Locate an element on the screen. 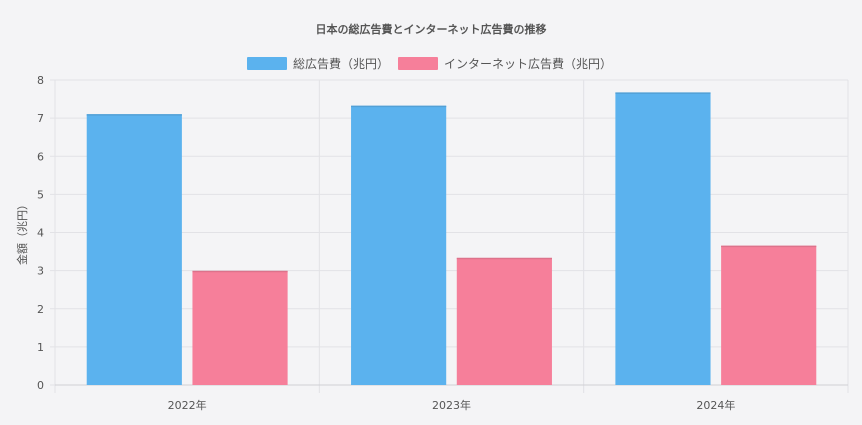 Image resolution: width=862 pixels, height=425 pixels. legend-label-total: 総広告費（兆円） is located at coordinates (341, 63).